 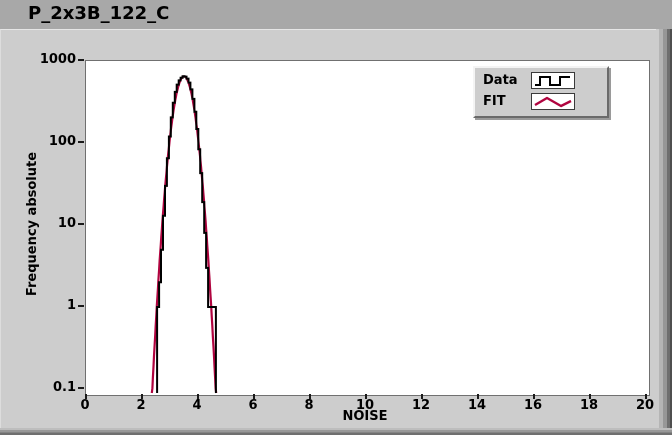 What do you see at coordinates (494, 101) in the screenshot?
I see `legend-label-fit: FIT` at bounding box center [494, 101].